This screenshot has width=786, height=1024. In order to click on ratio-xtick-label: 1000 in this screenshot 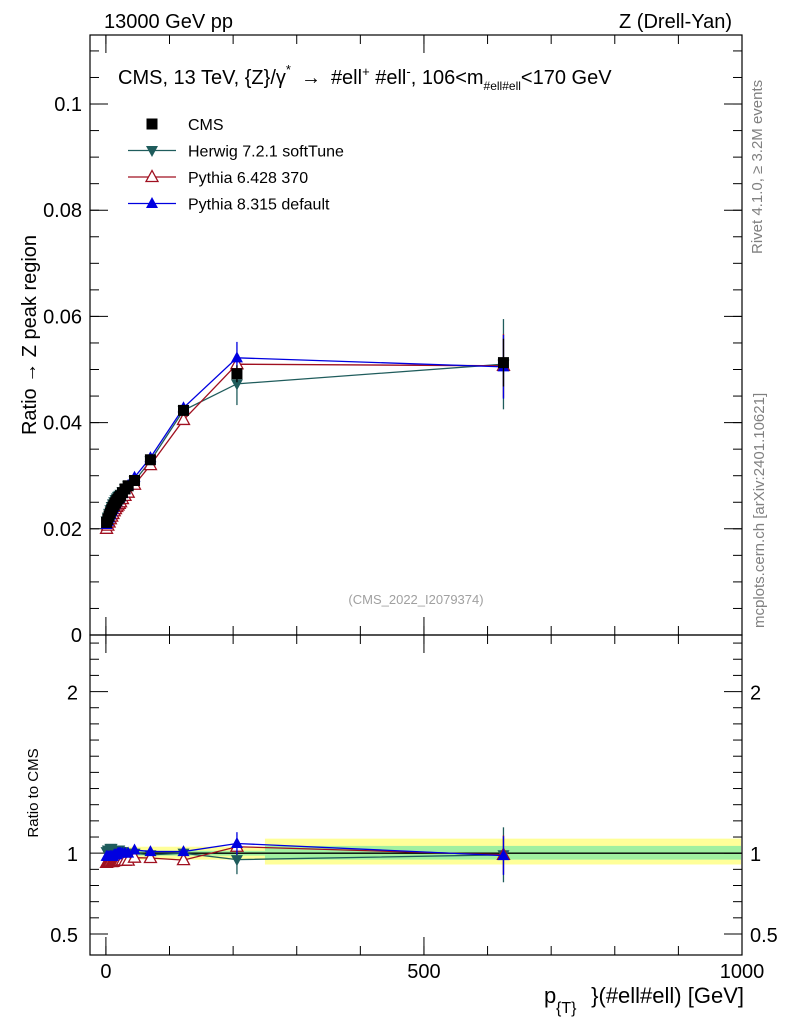, I will do `click(742, 972)`.